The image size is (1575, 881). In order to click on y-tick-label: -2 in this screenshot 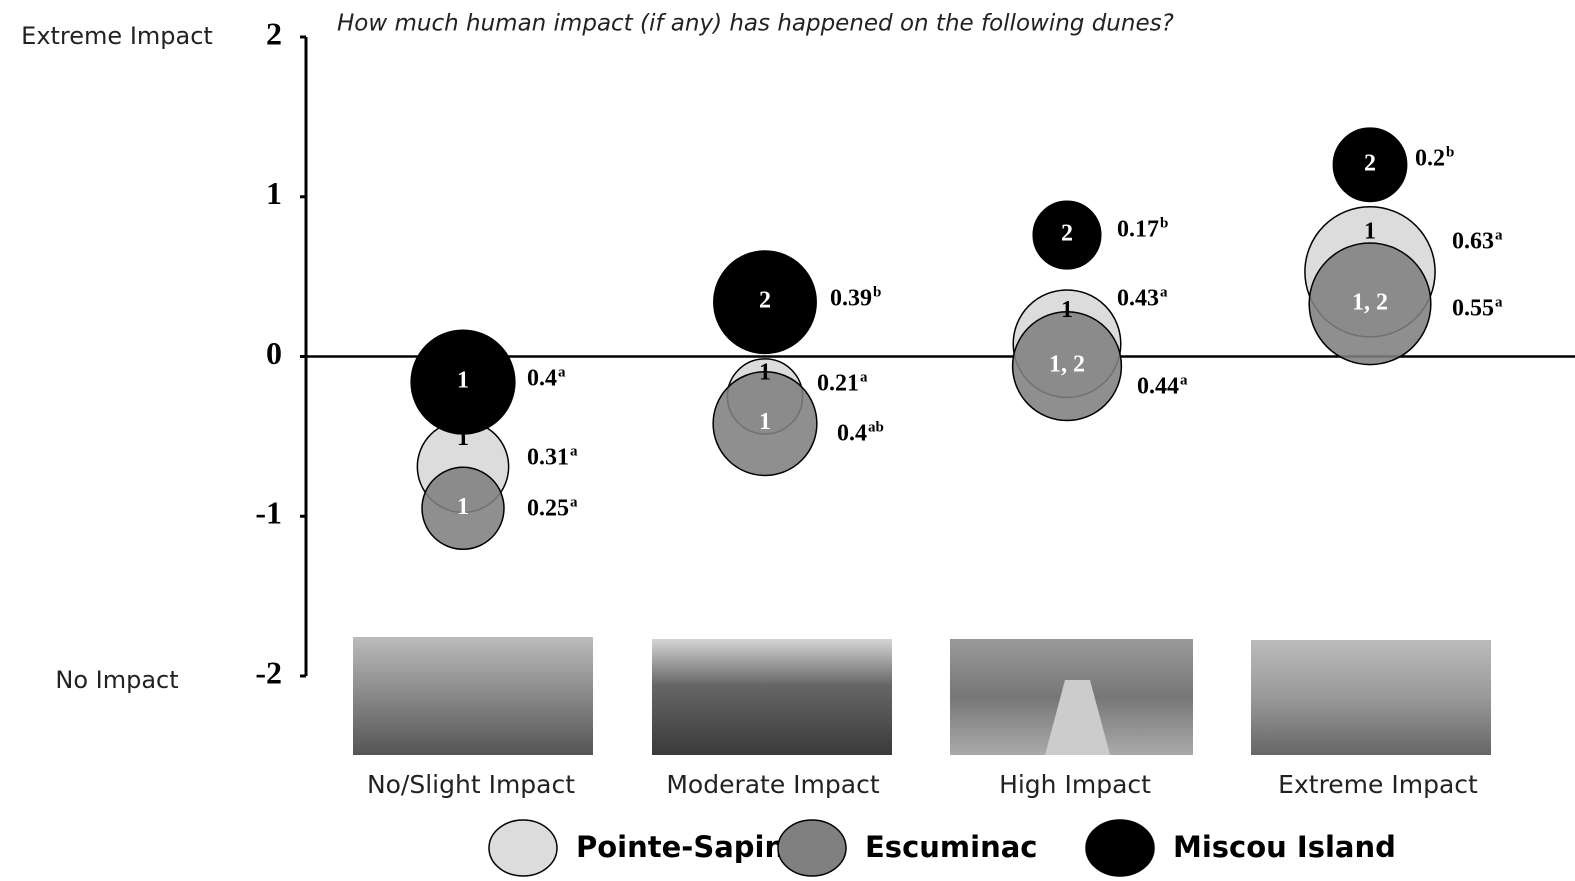, I will do `click(268, 672)`.